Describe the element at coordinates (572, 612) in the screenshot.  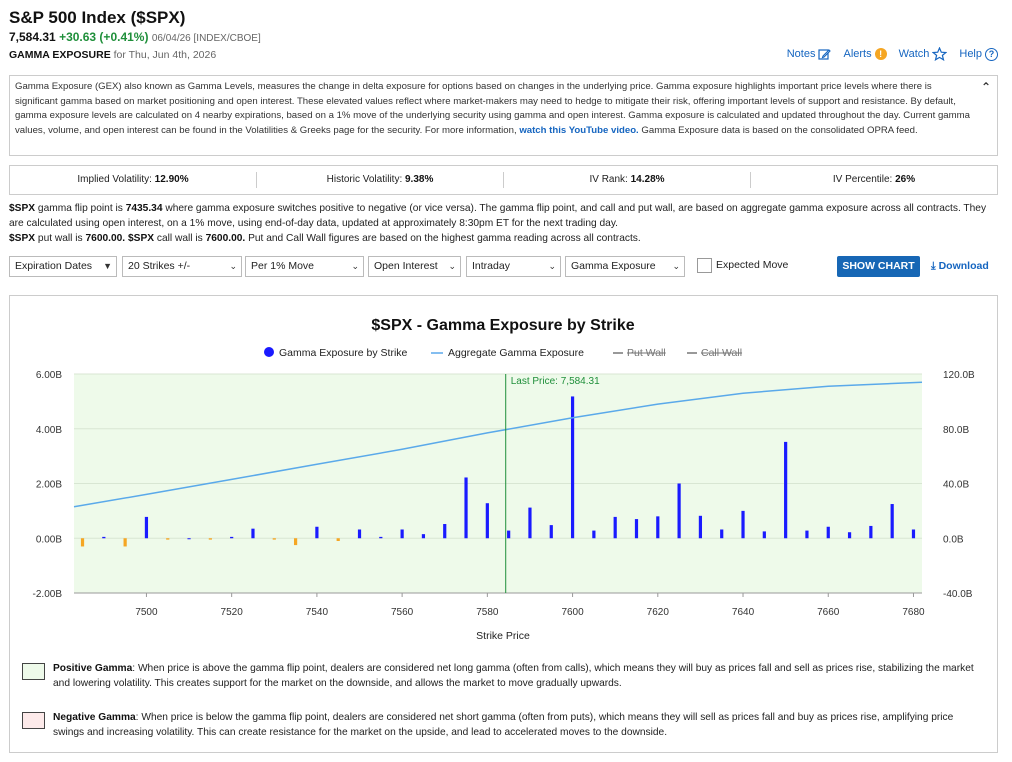
I see `x-tick-label: 7600` at that location.